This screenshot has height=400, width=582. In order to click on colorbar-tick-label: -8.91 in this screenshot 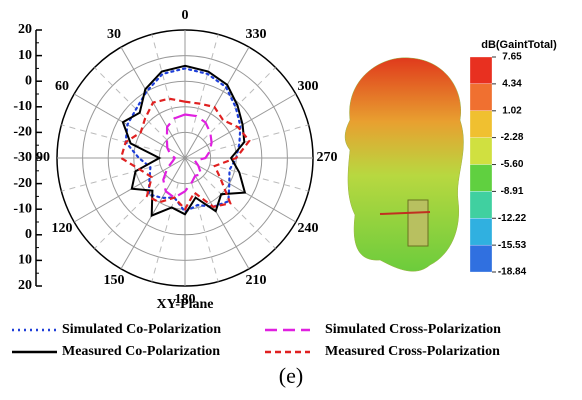, I will do `click(512, 191)`.